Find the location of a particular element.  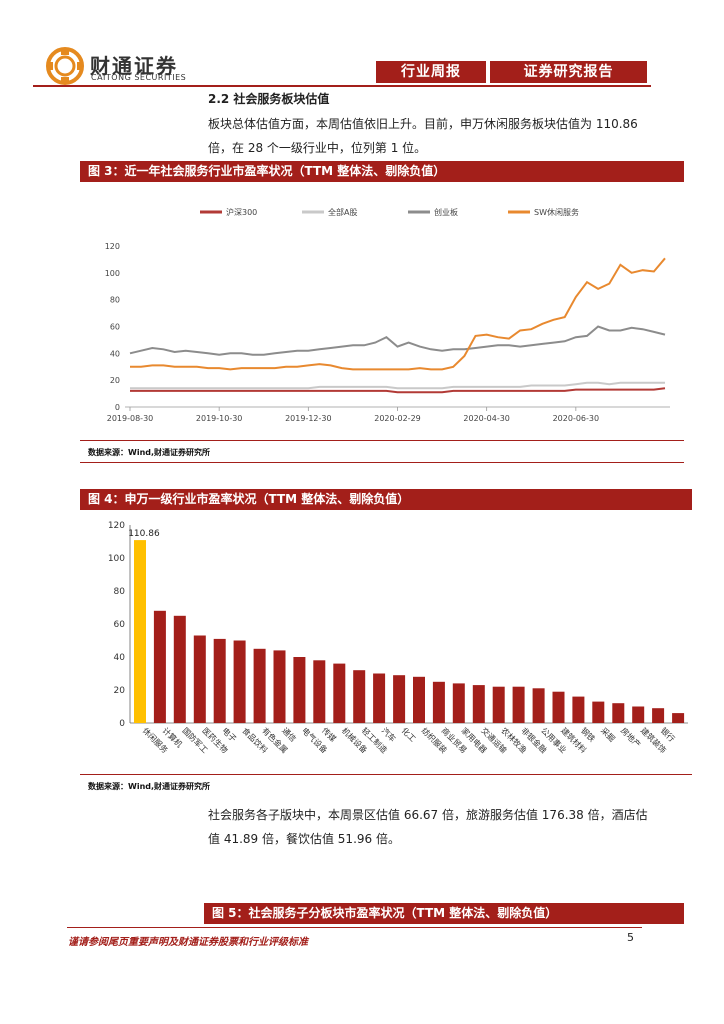

figure-3-title: 图 3：近一年社会服务行业市盈率状况（TTM 整体法、剔除负值） is located at coordinates (382, 171).